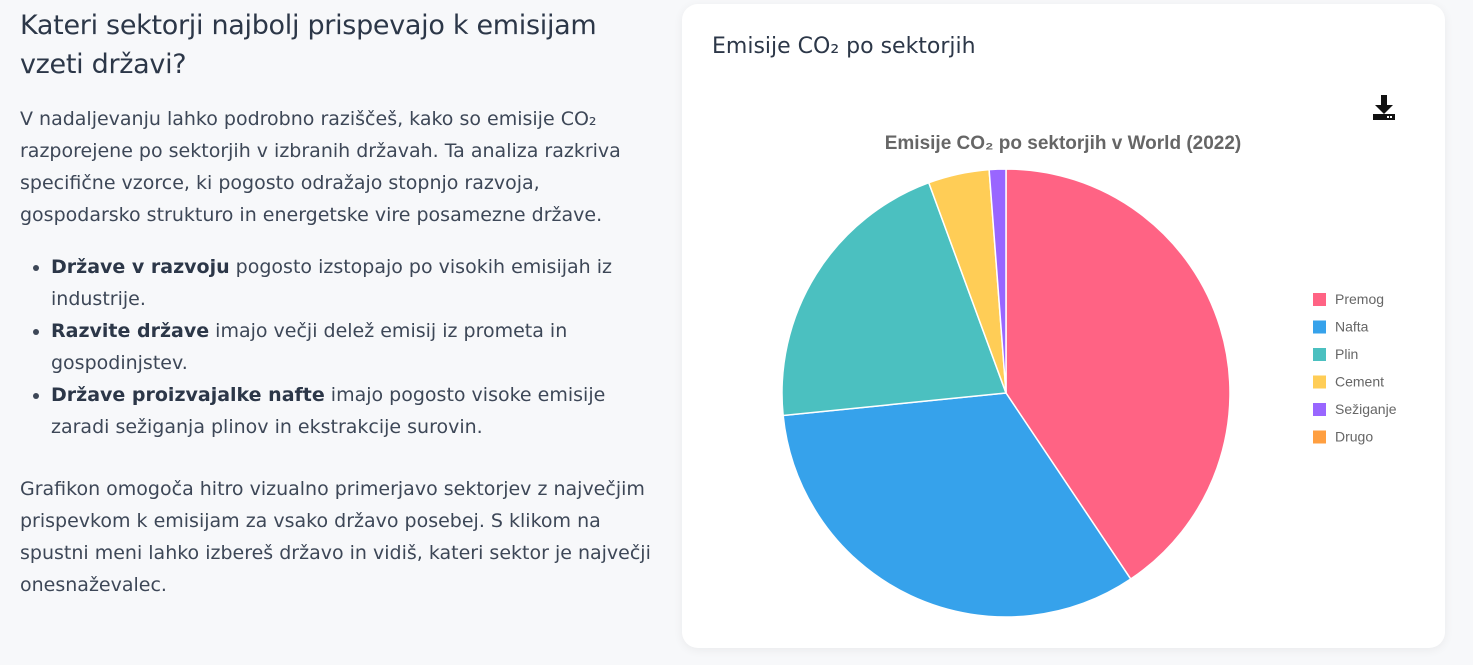 The width and height of the screenshot is (1473, 665). Describe the element at coordinates (1352, 327) in the screenshot. I see `legend-label: Nafta` at that location.